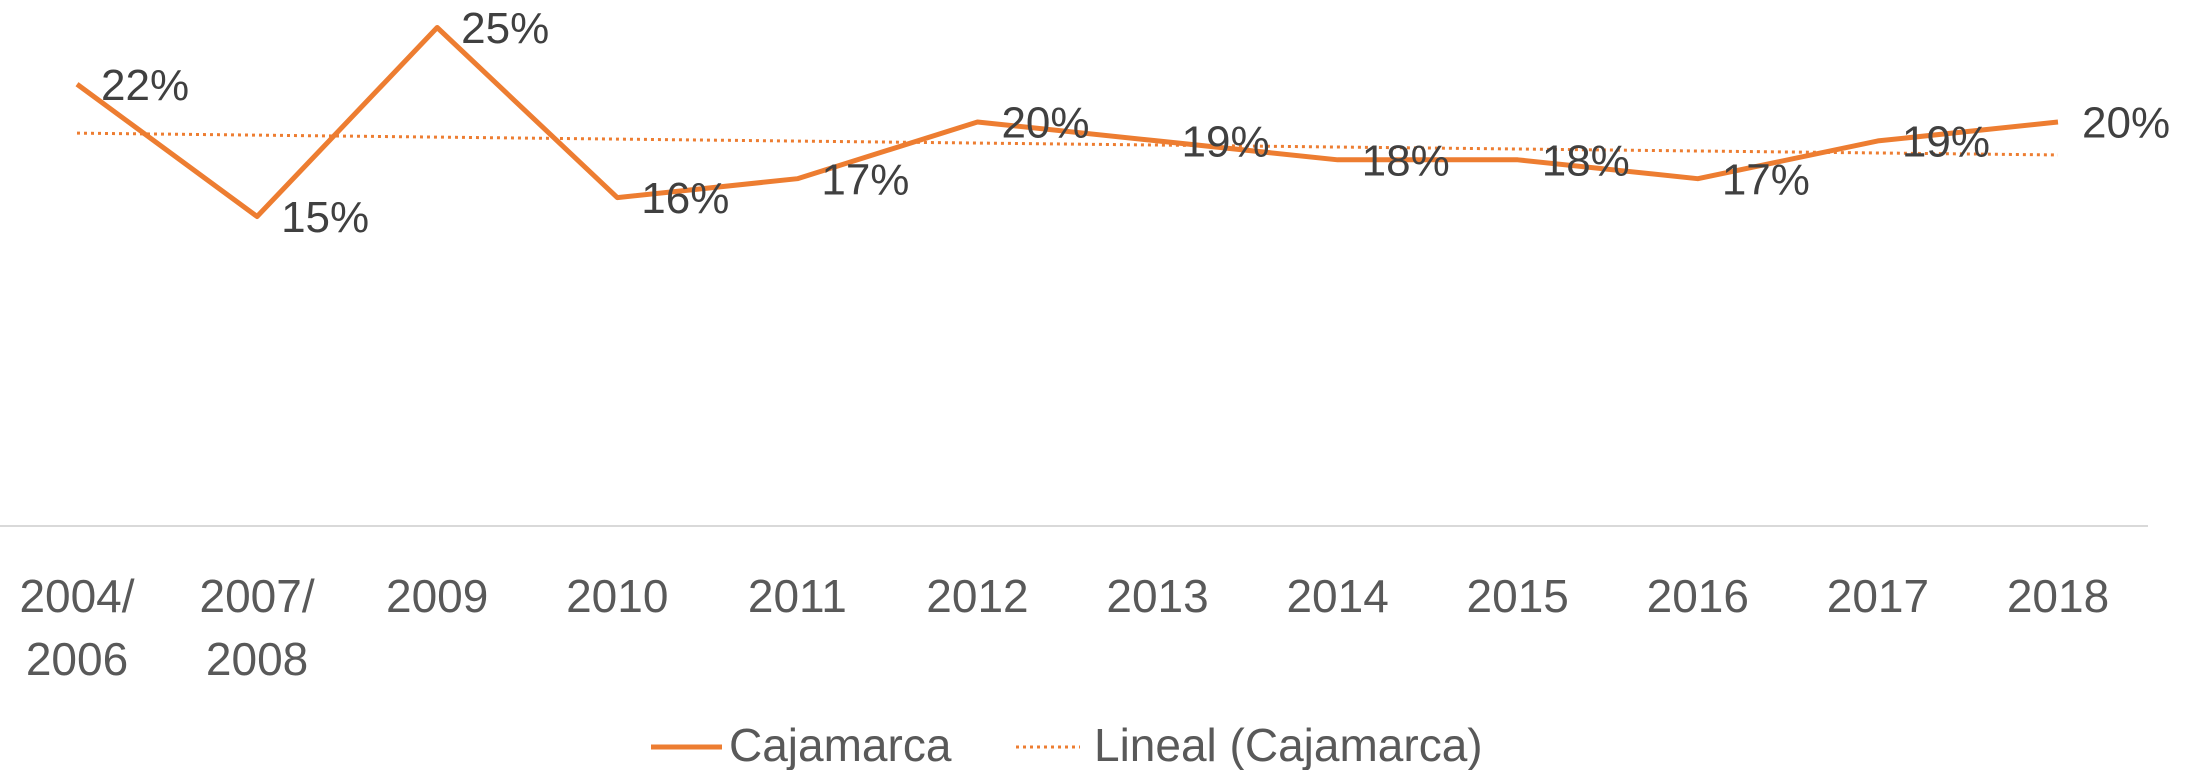 The image size is (2187, 770). What do you see at coordinates (145, 85) in the screenshot?
I see `data-label: 22%` at bounding box center [145, 85].